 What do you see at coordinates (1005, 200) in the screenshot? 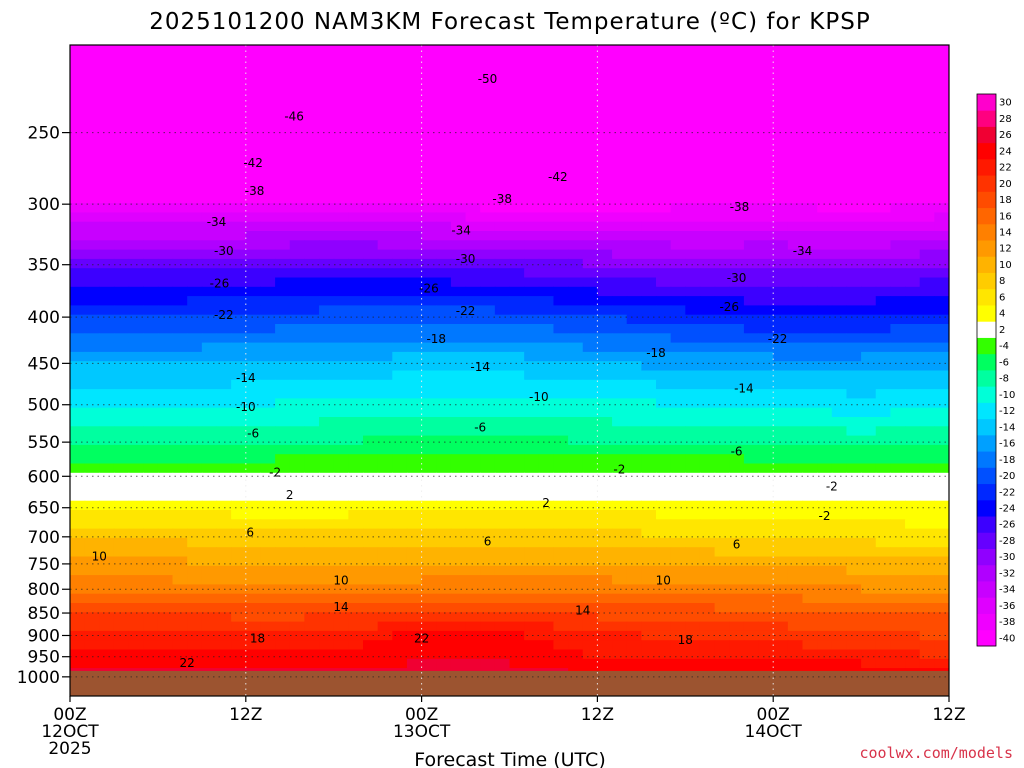
I see `colorbar-tick-label: 18` at bounding box center [1005, 200].